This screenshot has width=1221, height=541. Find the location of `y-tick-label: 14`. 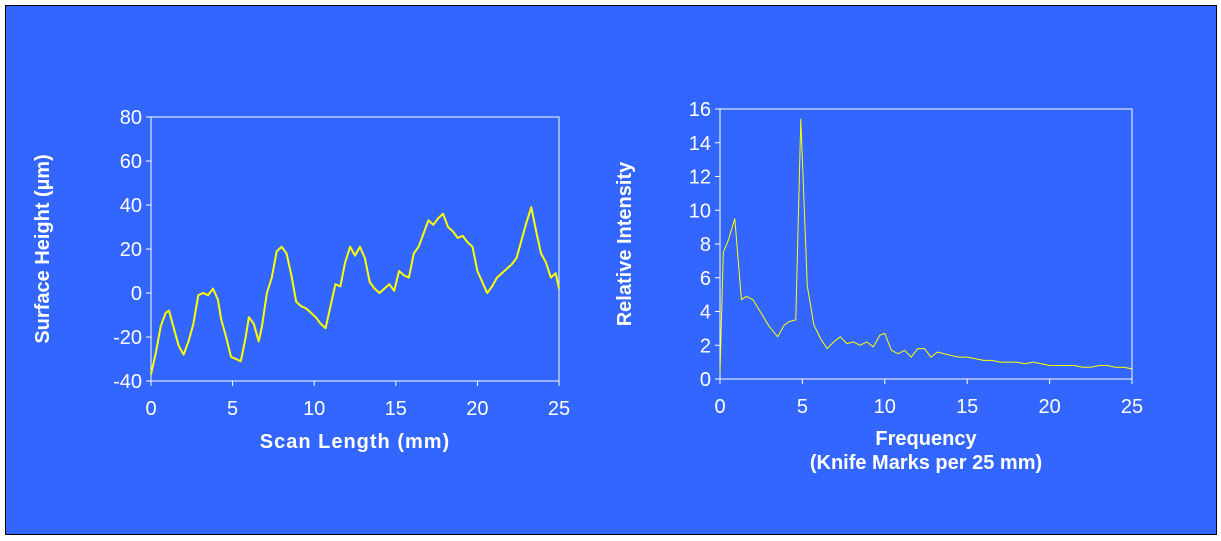

y-tick-label: 14 is located at coordinates (700, 144).